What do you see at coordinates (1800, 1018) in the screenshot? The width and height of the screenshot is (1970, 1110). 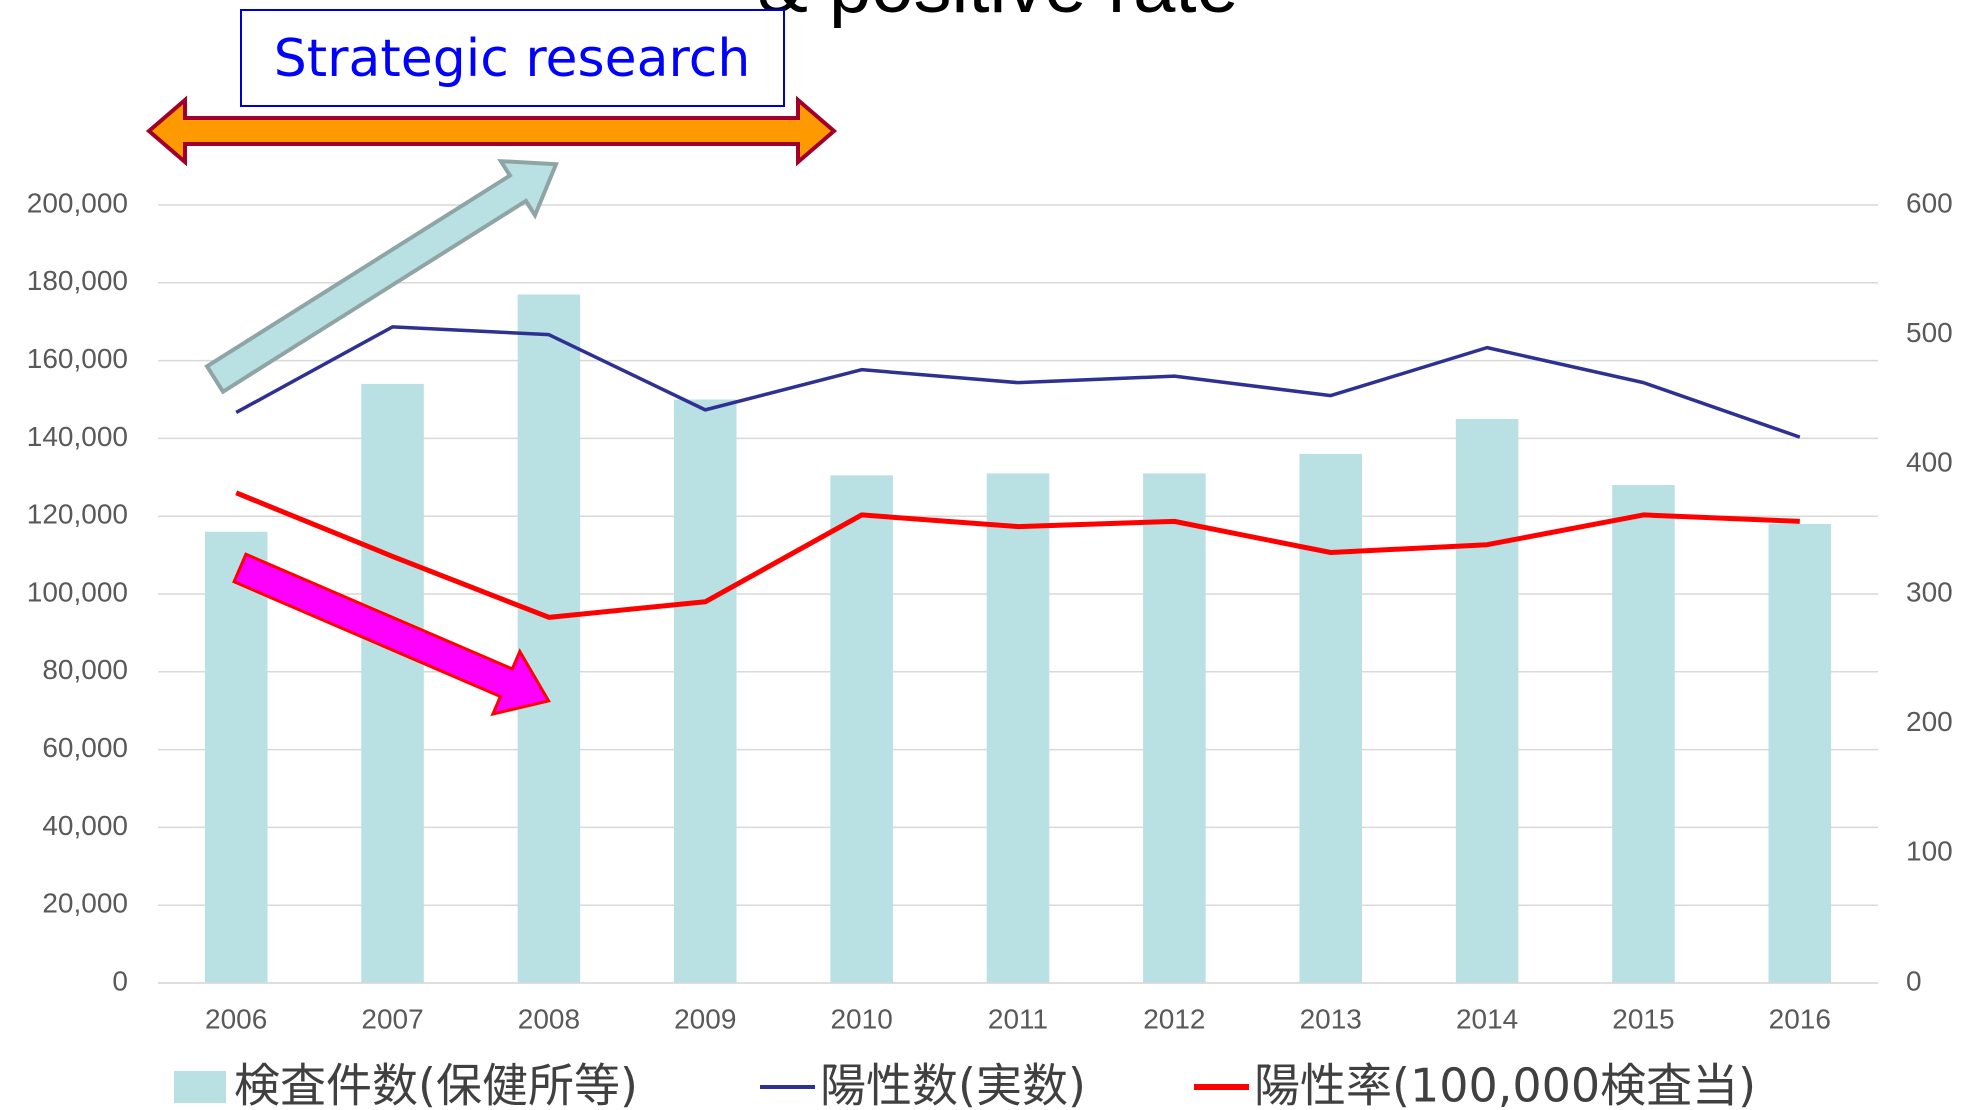 I see `x-tick-label: 2016` at bounding box center [1800, 1018].